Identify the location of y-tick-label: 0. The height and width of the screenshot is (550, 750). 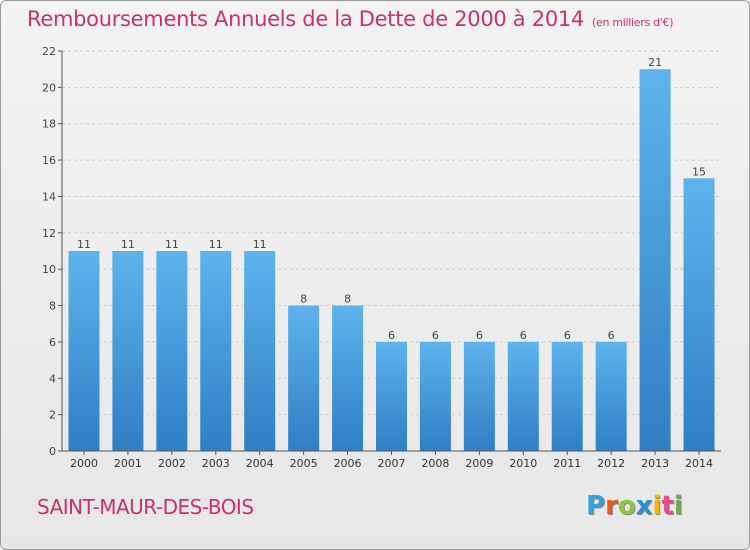
(52, 451).